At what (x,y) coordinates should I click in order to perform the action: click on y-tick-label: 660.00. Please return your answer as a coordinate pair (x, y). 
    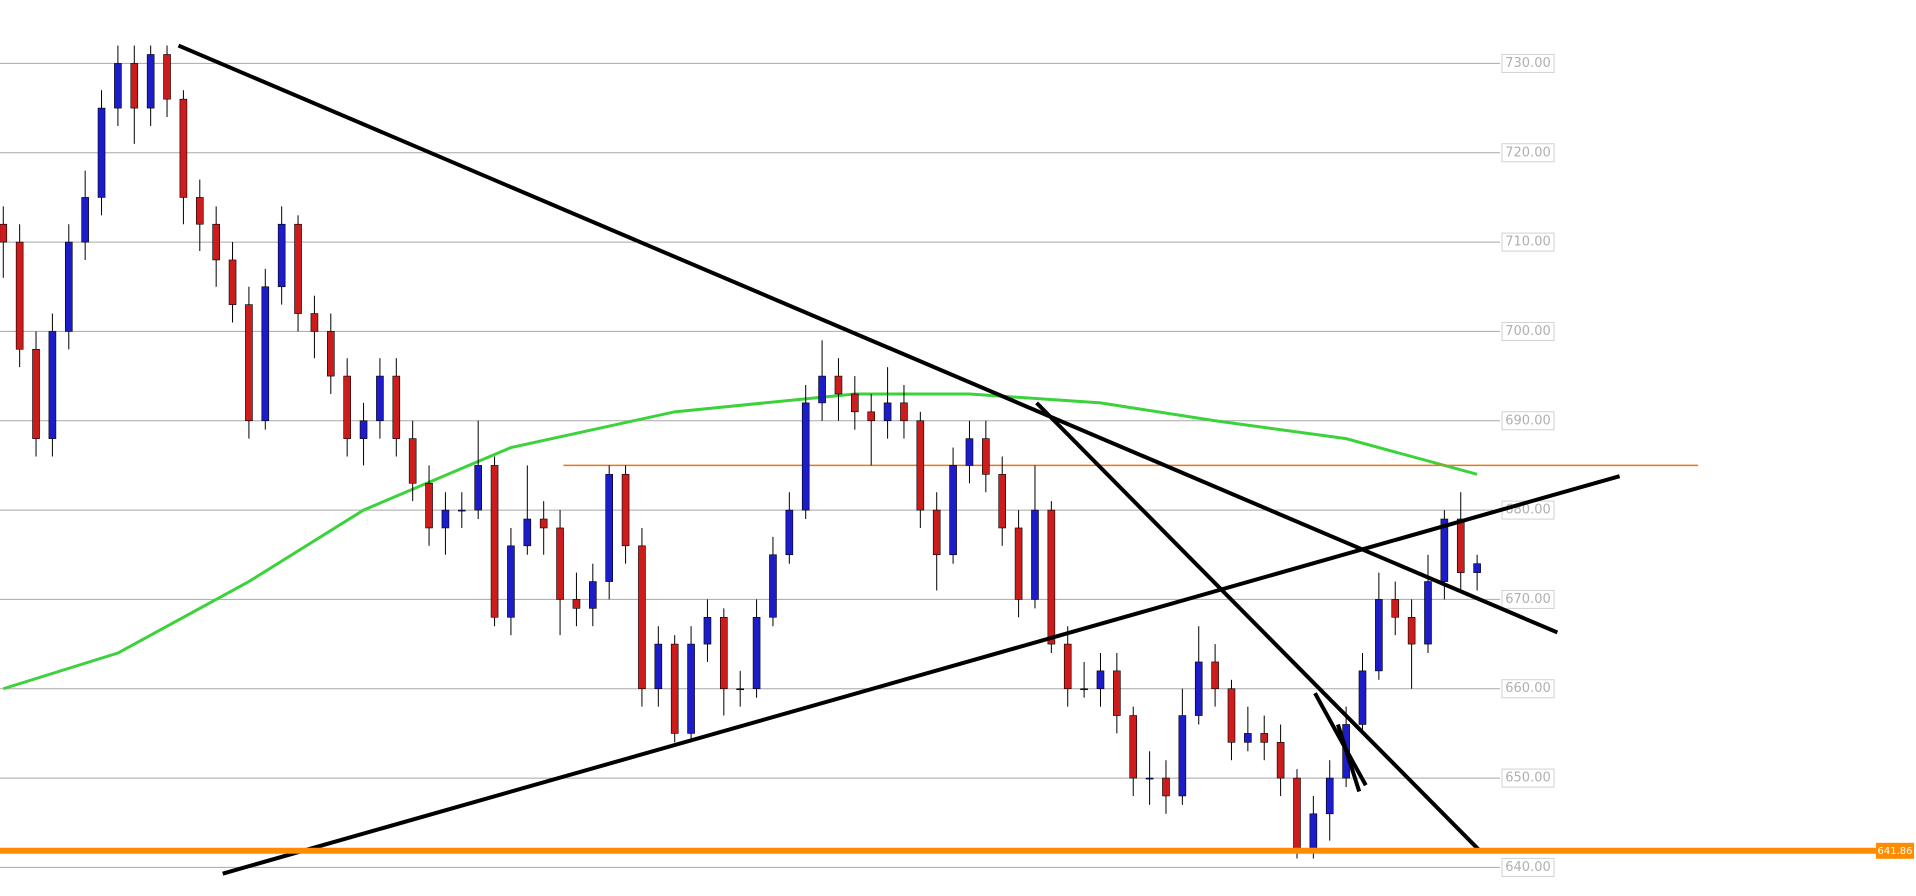
    Looking at the image, I should click on (1528, 688).